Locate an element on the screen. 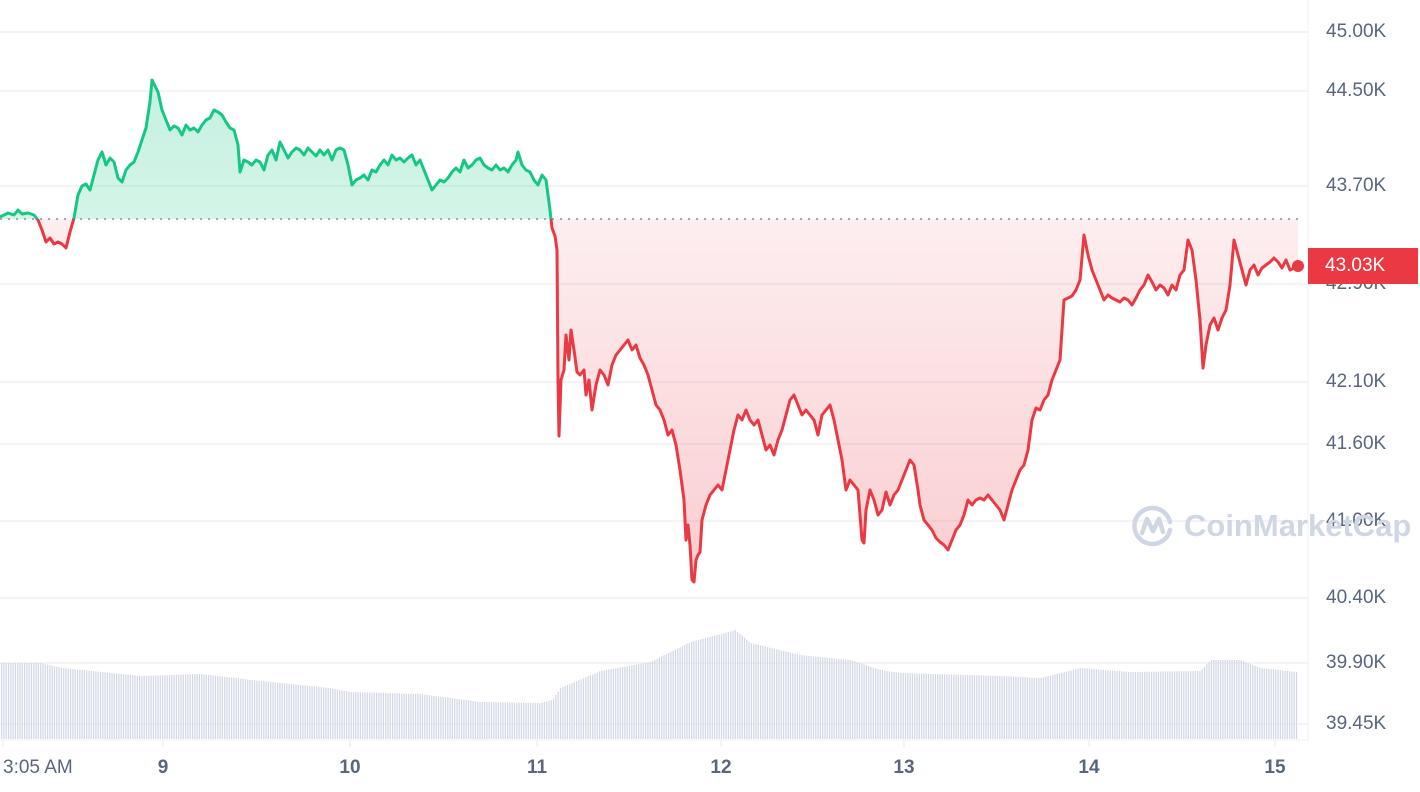 Image resolution: width=1420 pixels, height=792 pixels. x-axis-label: 9 is located at coordinates (163, 767).